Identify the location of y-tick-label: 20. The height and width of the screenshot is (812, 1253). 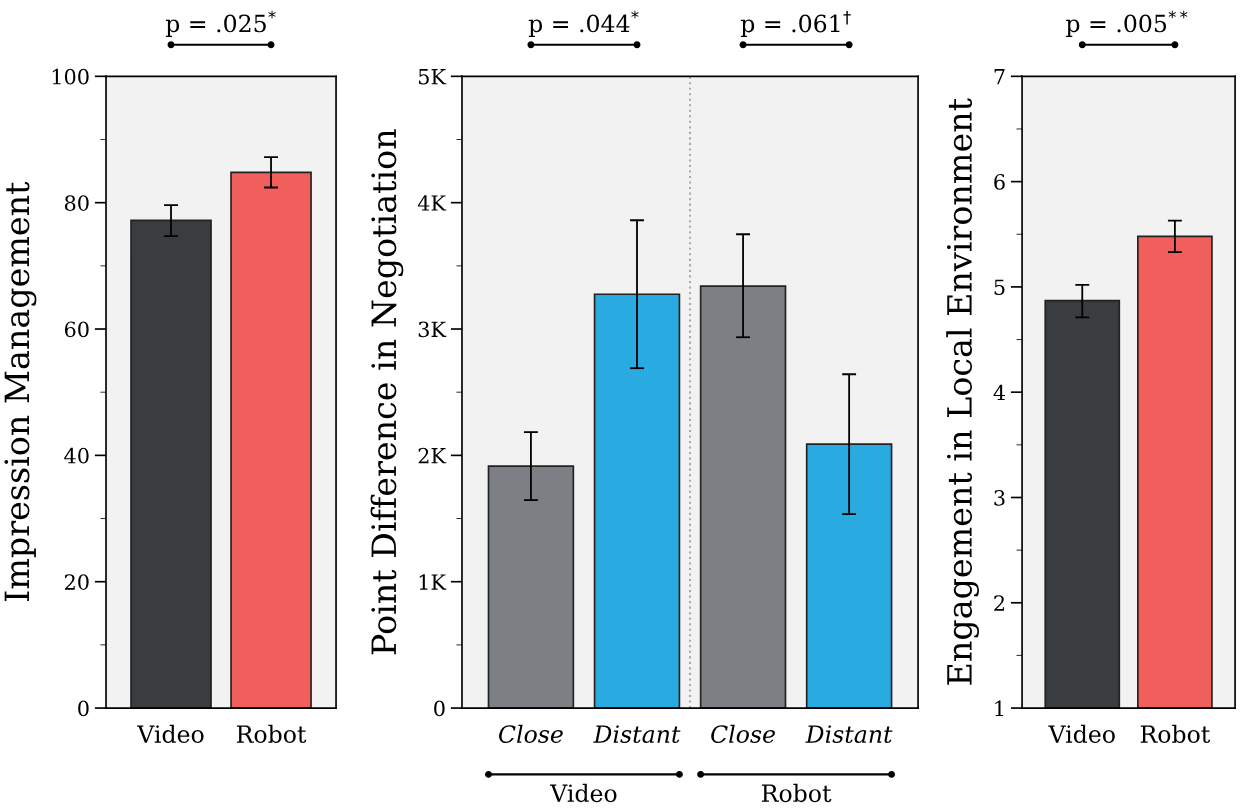
(76, 582).